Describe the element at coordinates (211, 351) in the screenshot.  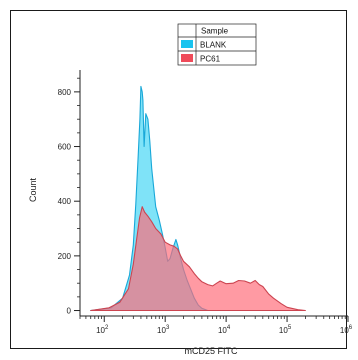
I see `x-axis-title: mCD25 FITC` at that location.